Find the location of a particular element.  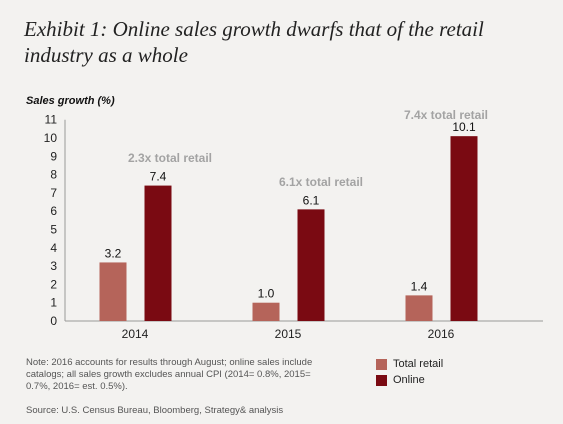

legend-swatch-total-retail is located at coordinates (381, 364).